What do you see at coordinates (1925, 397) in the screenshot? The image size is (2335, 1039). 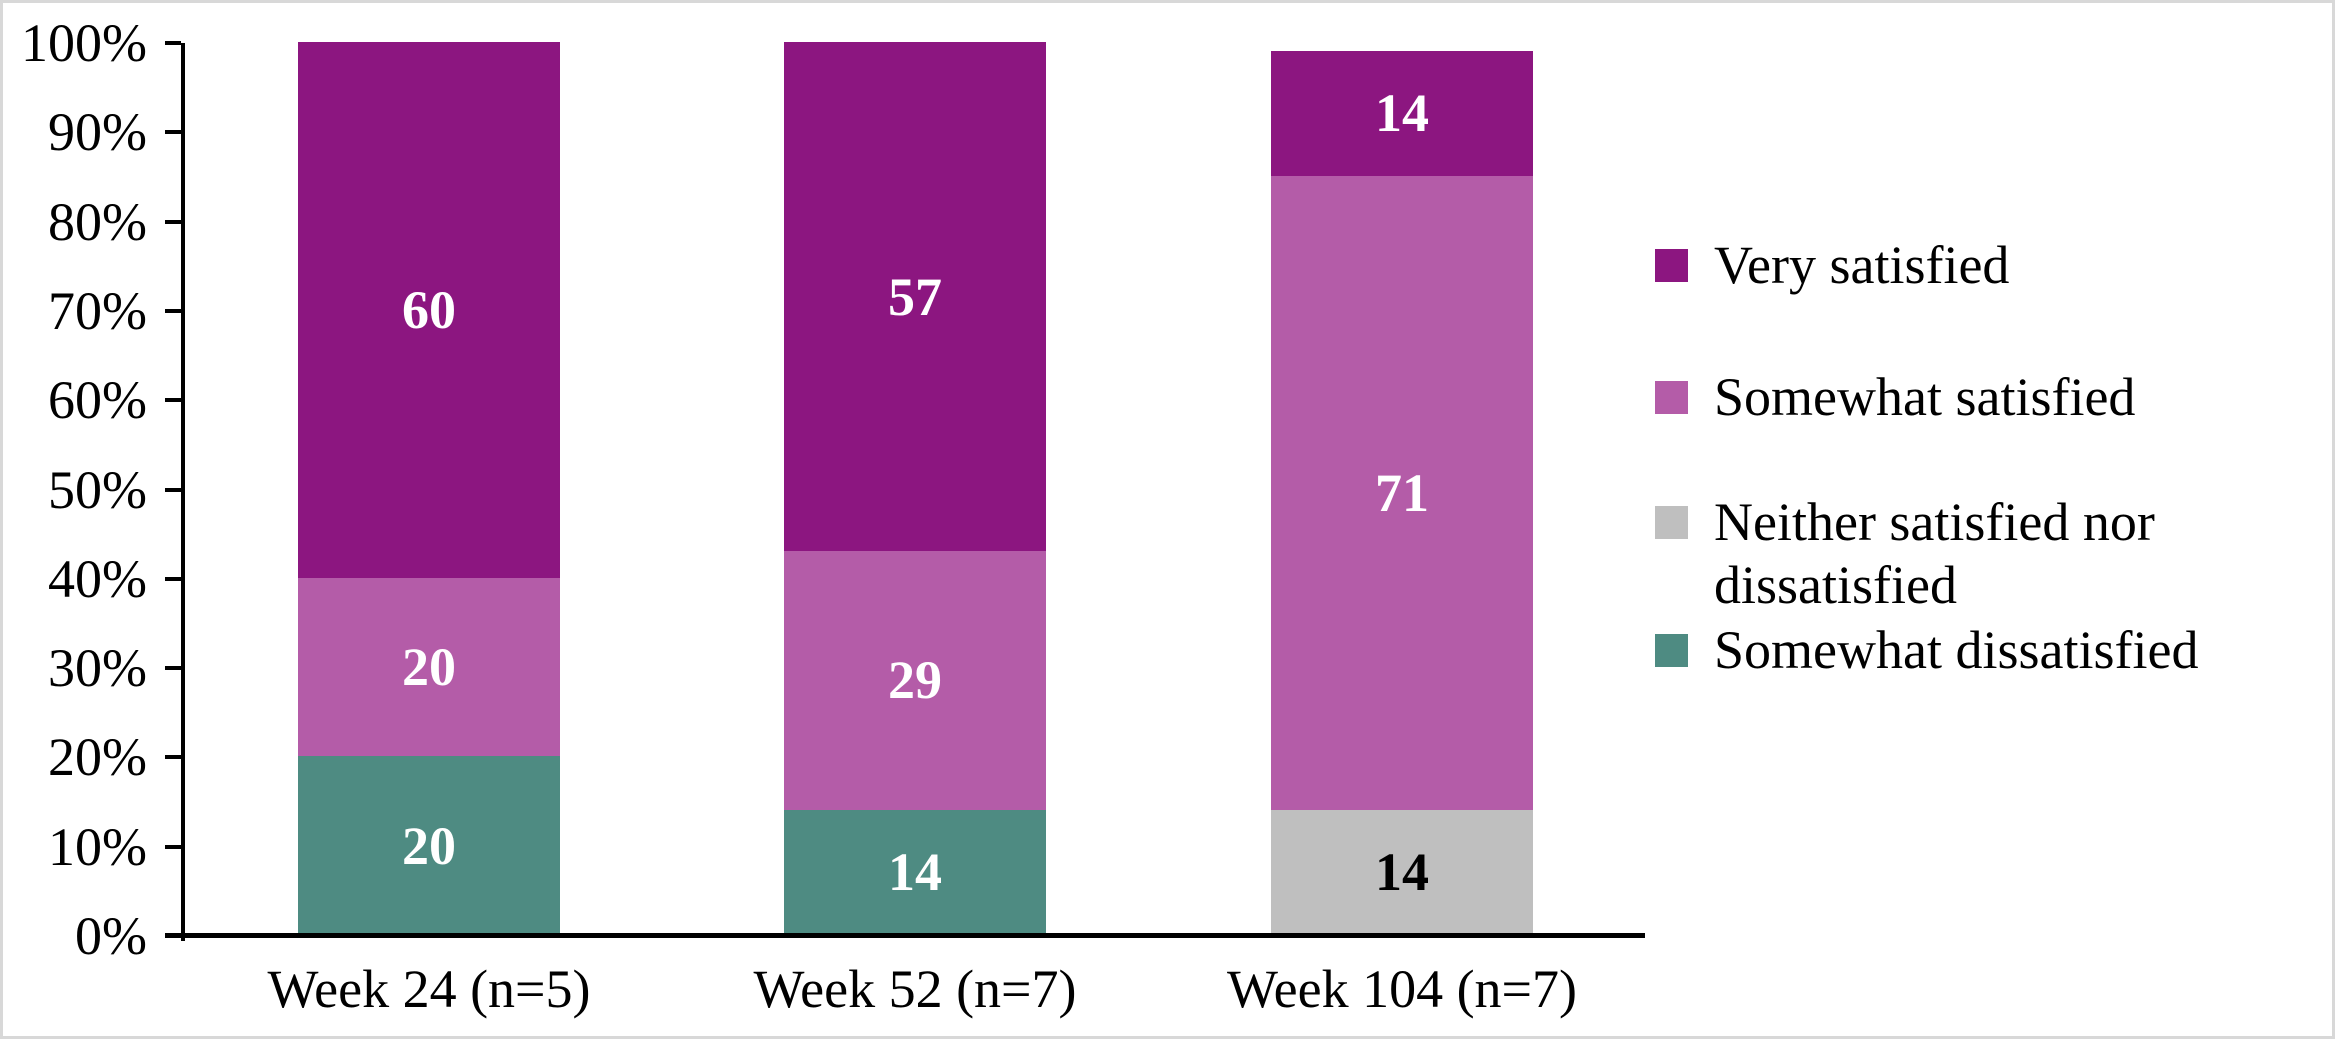 I see `legend-label: Somewhat satisfied` at bounding box center [1925, 397].